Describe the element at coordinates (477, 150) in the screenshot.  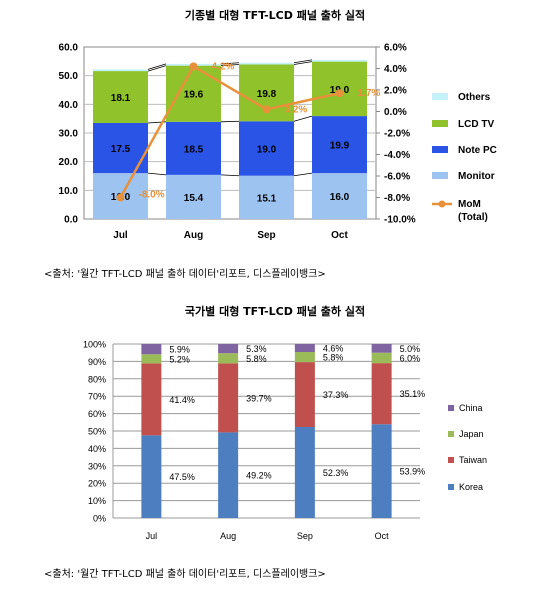
I see `chart1-legend-label: Note PC` at that location.